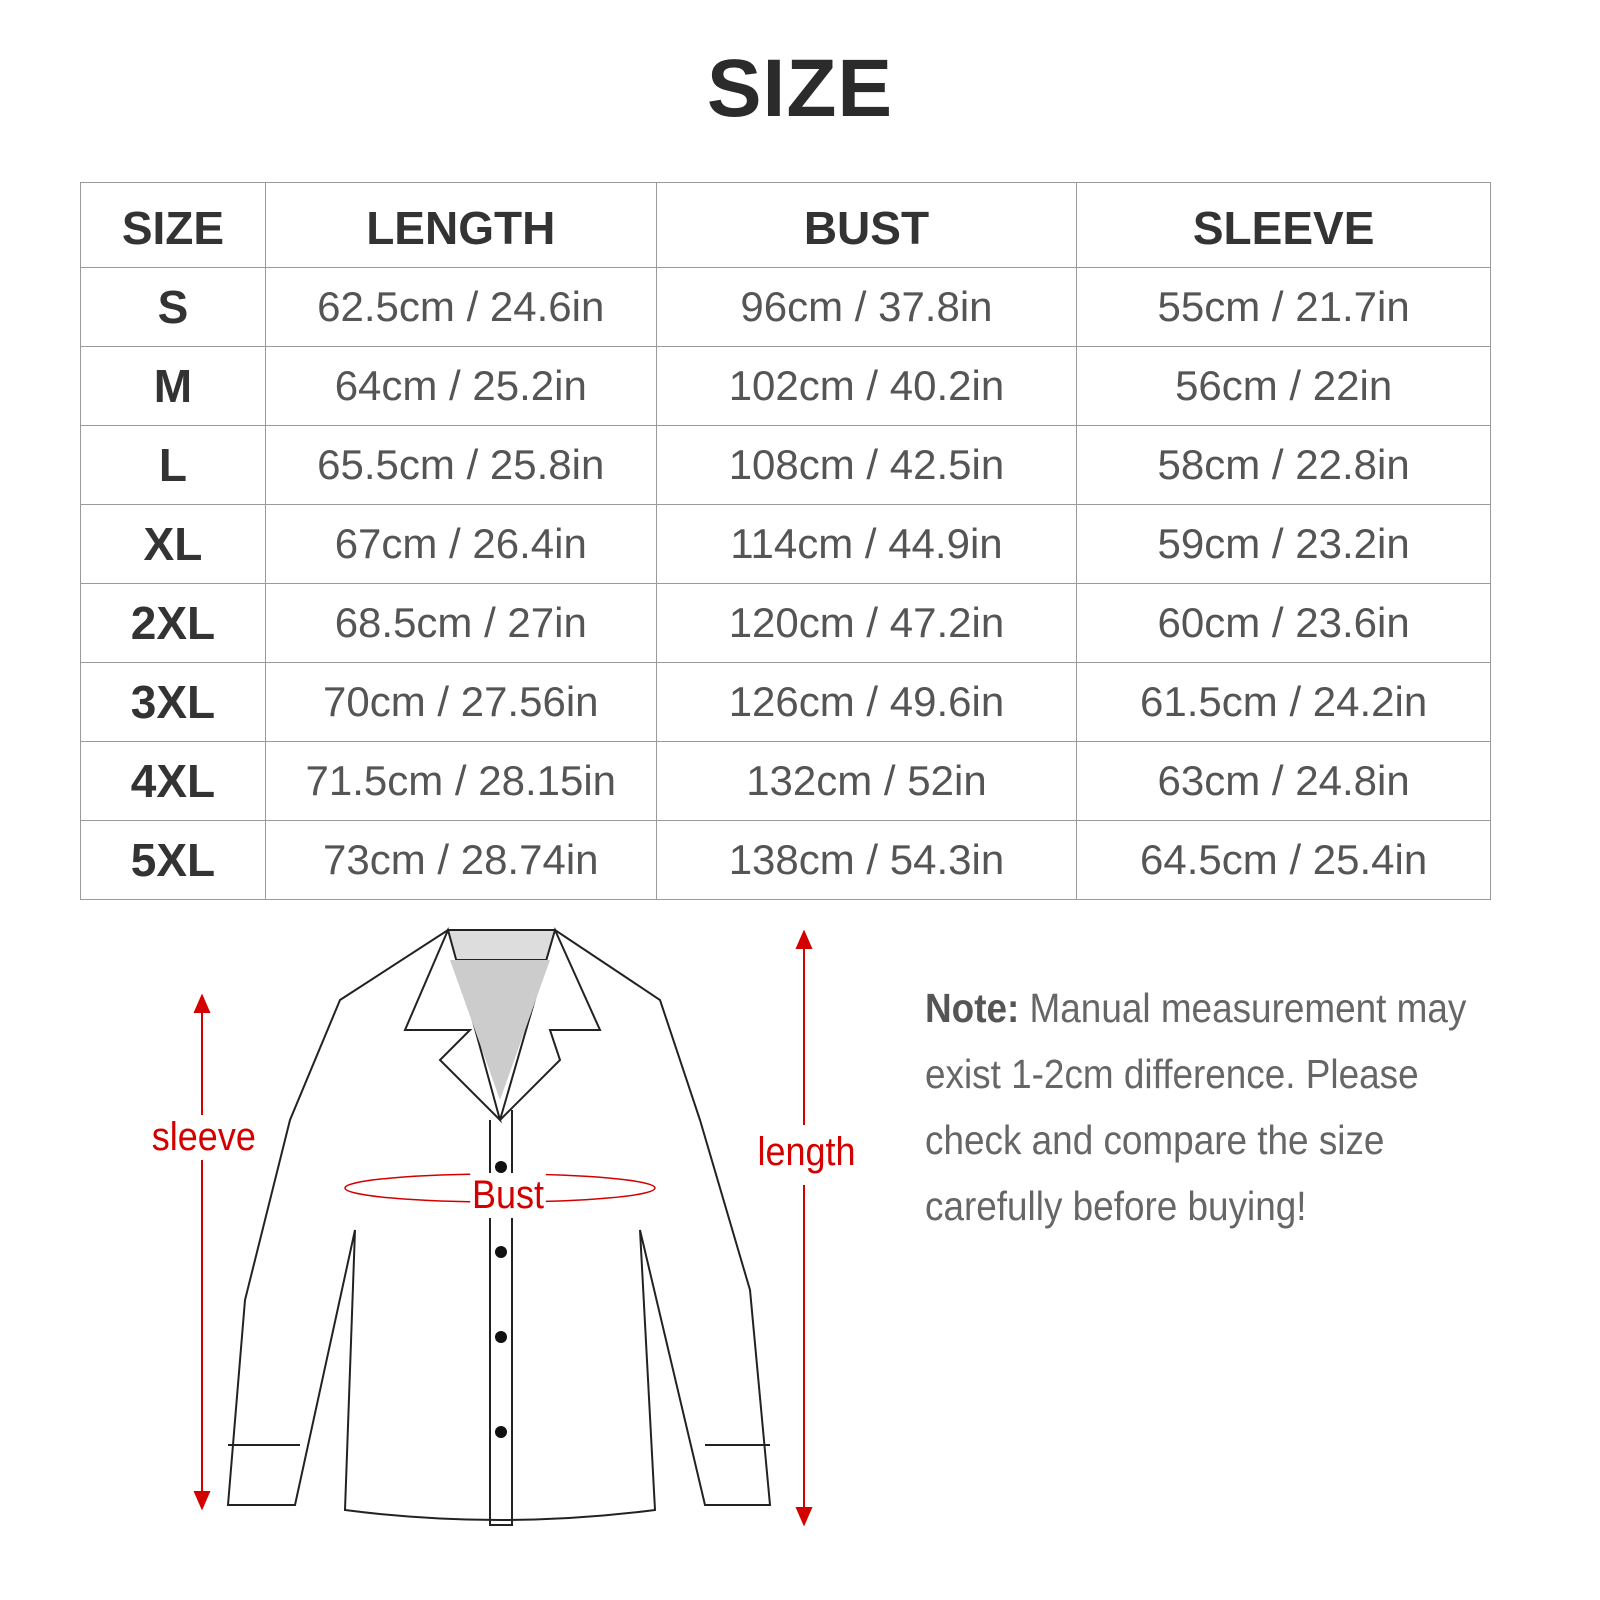 This screenshot has width=1600, height=1600. What do you see at coordinates (173, 386) in the screenshot?
I see `cell-size: M` at bounding box center [173, 386].